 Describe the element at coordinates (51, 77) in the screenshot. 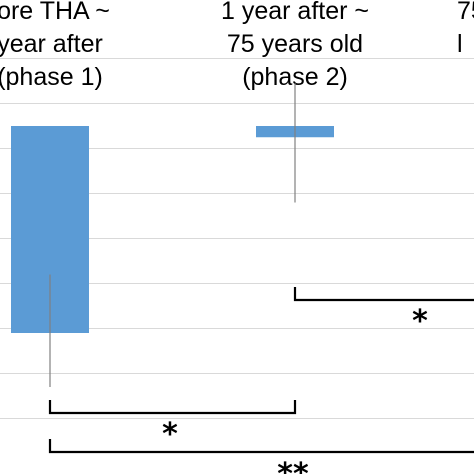

I see `category-label-1-line-3: (phase 1)` at that location.